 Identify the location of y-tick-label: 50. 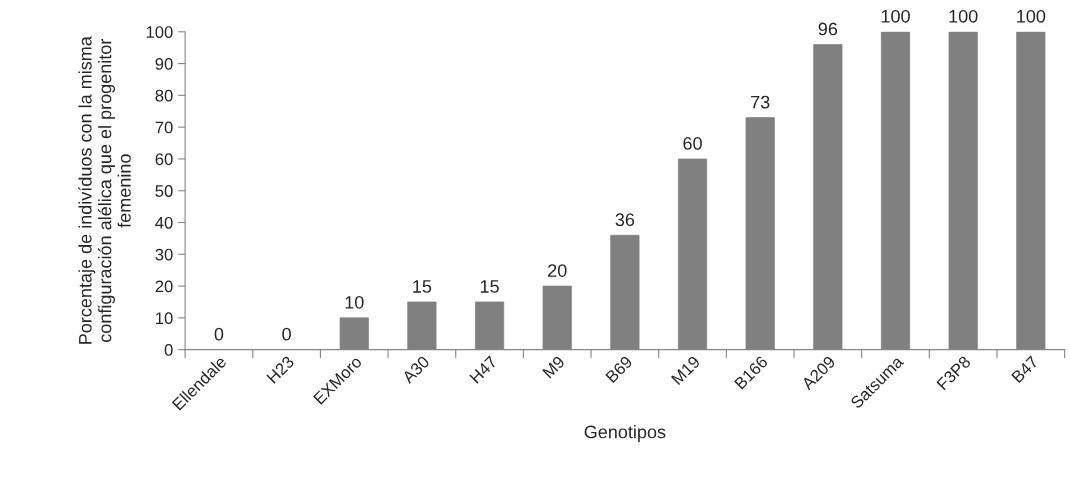
(164, 191).